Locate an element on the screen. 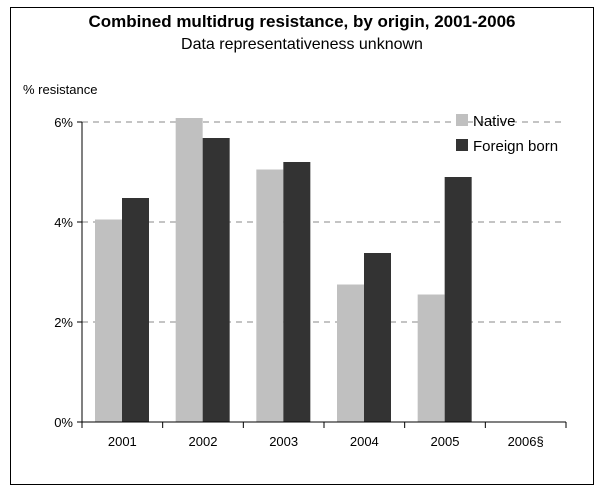  y-tick-label: 4% is located at coordinates (63, 222).